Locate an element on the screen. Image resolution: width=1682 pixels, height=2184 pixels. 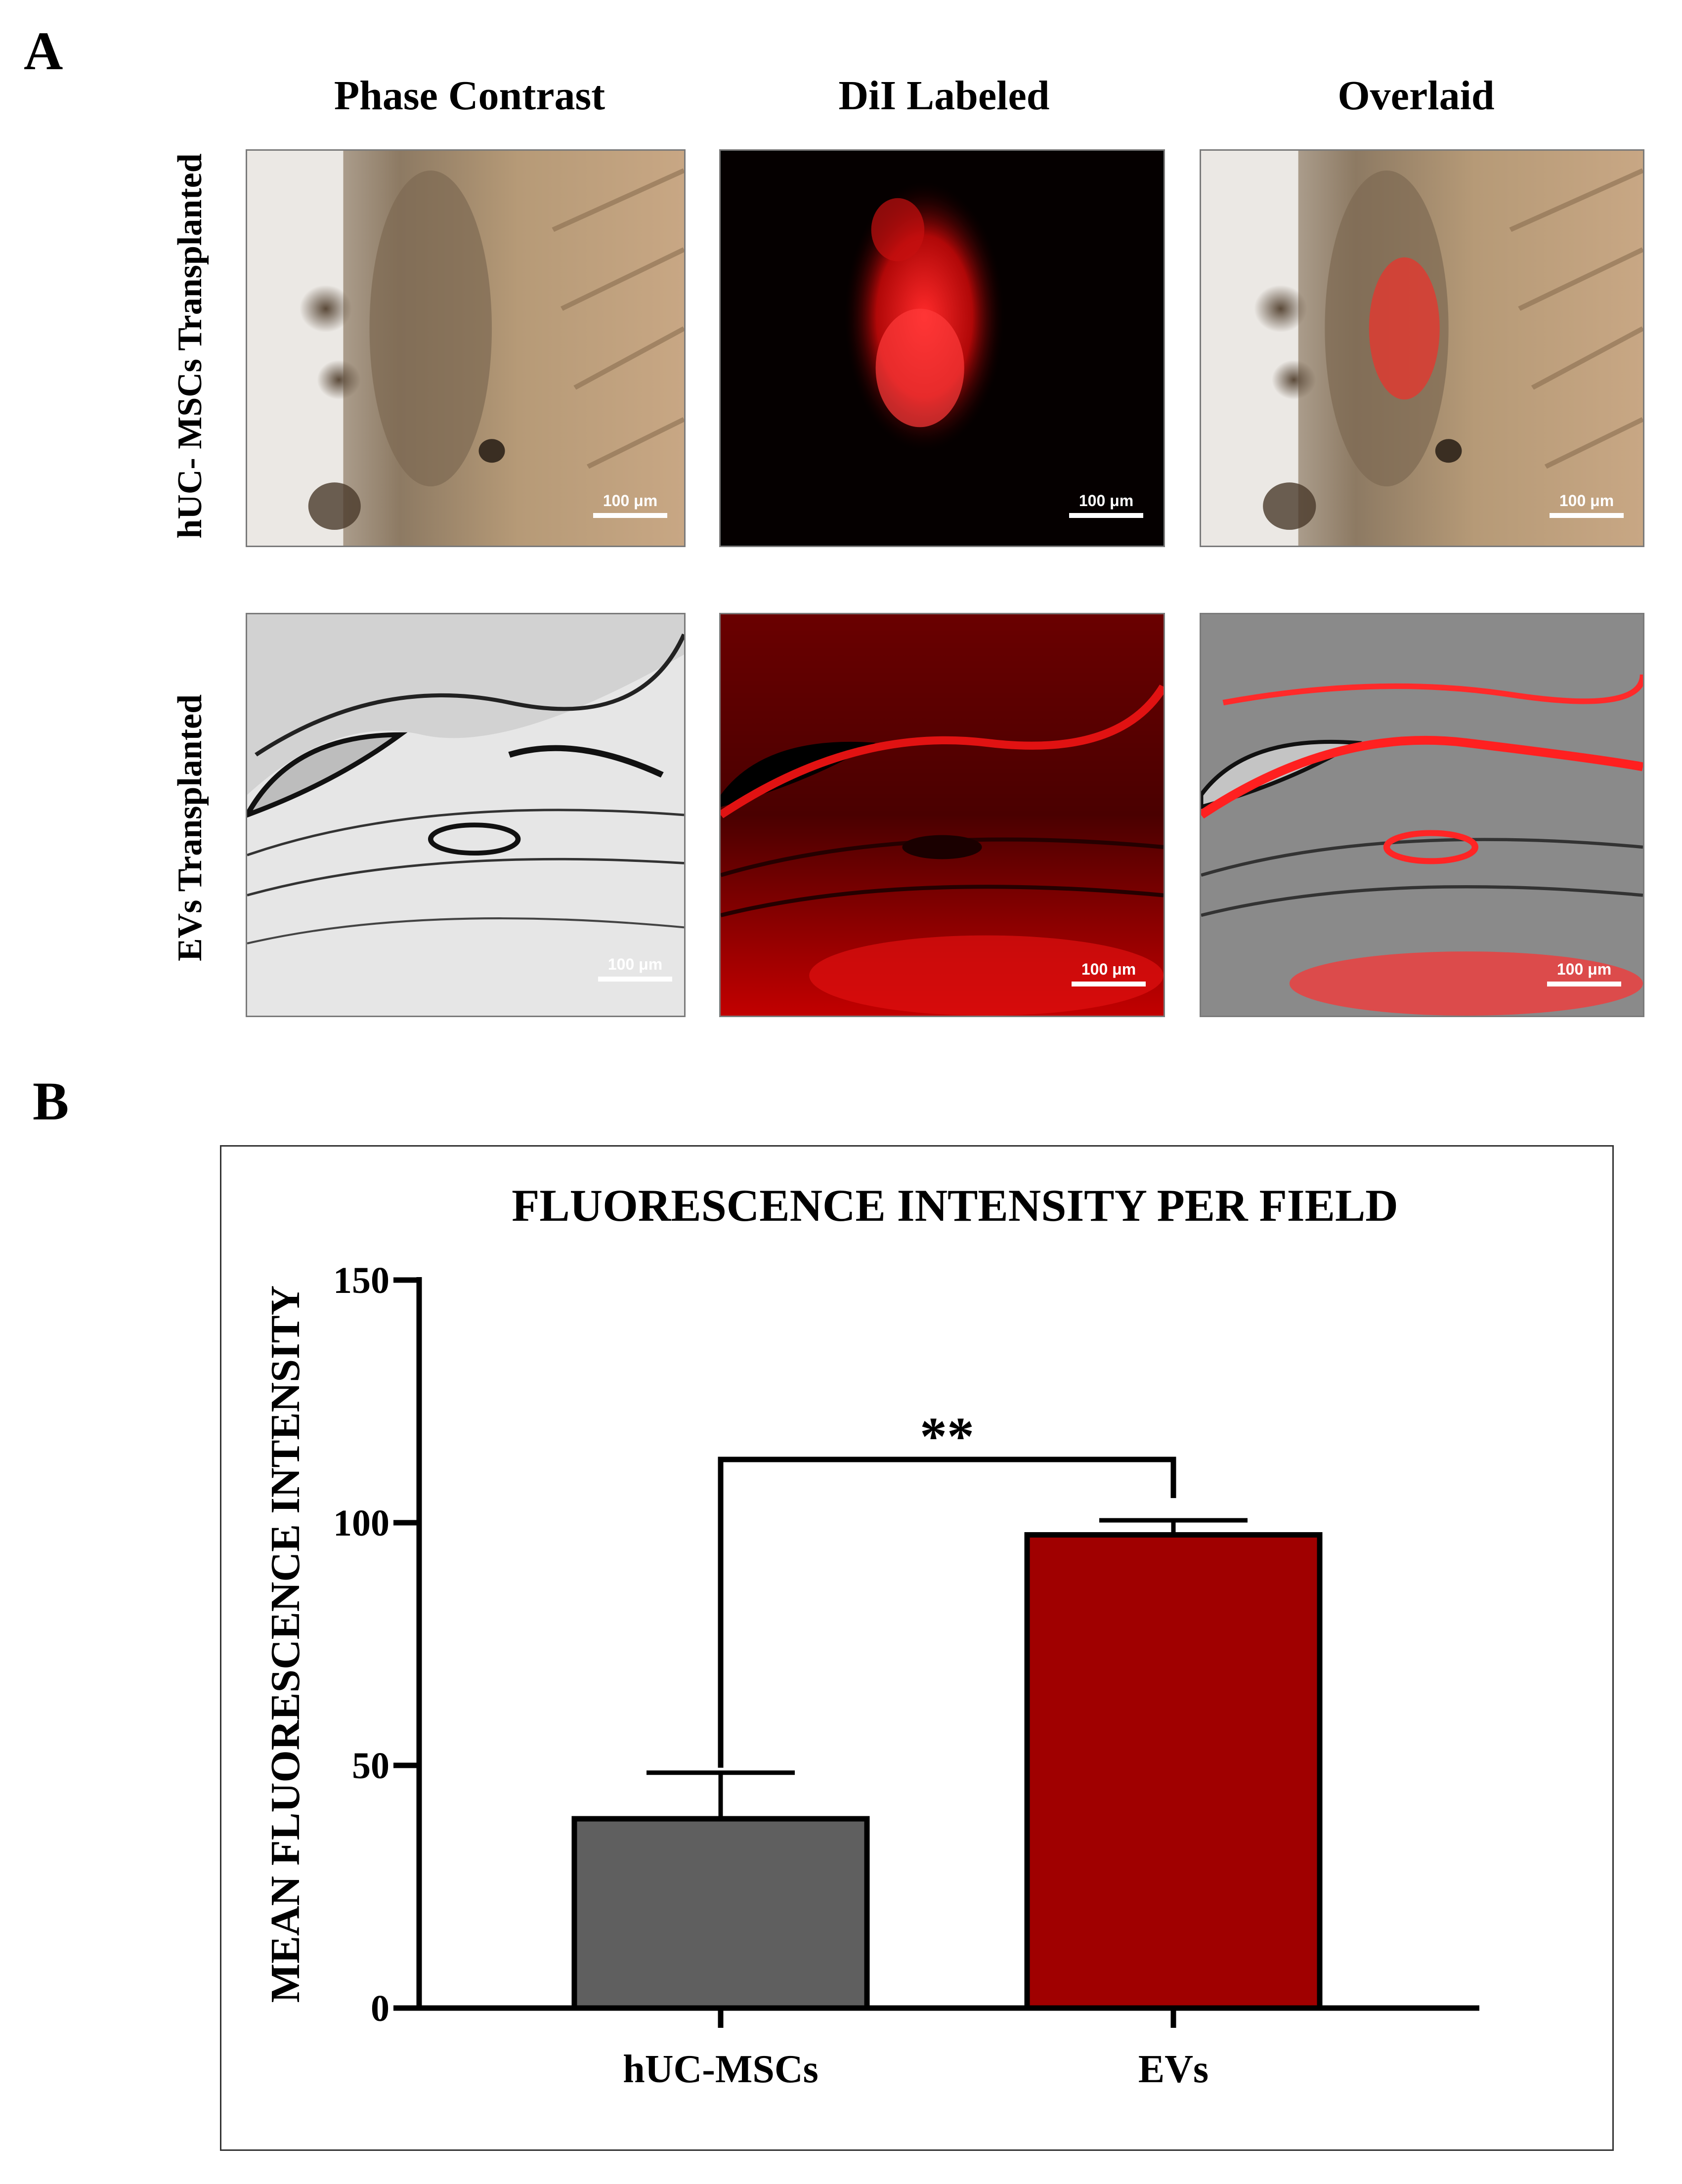
x-tick-label: hUC-MSCs is located at coordinates (721, 2069).